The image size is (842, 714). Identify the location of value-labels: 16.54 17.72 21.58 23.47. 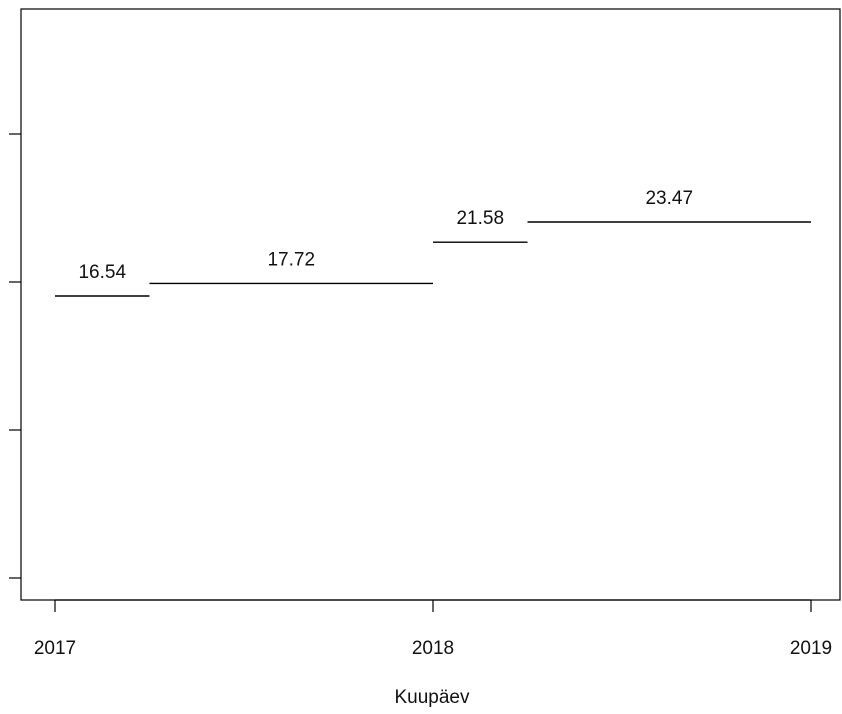
(385, 235).